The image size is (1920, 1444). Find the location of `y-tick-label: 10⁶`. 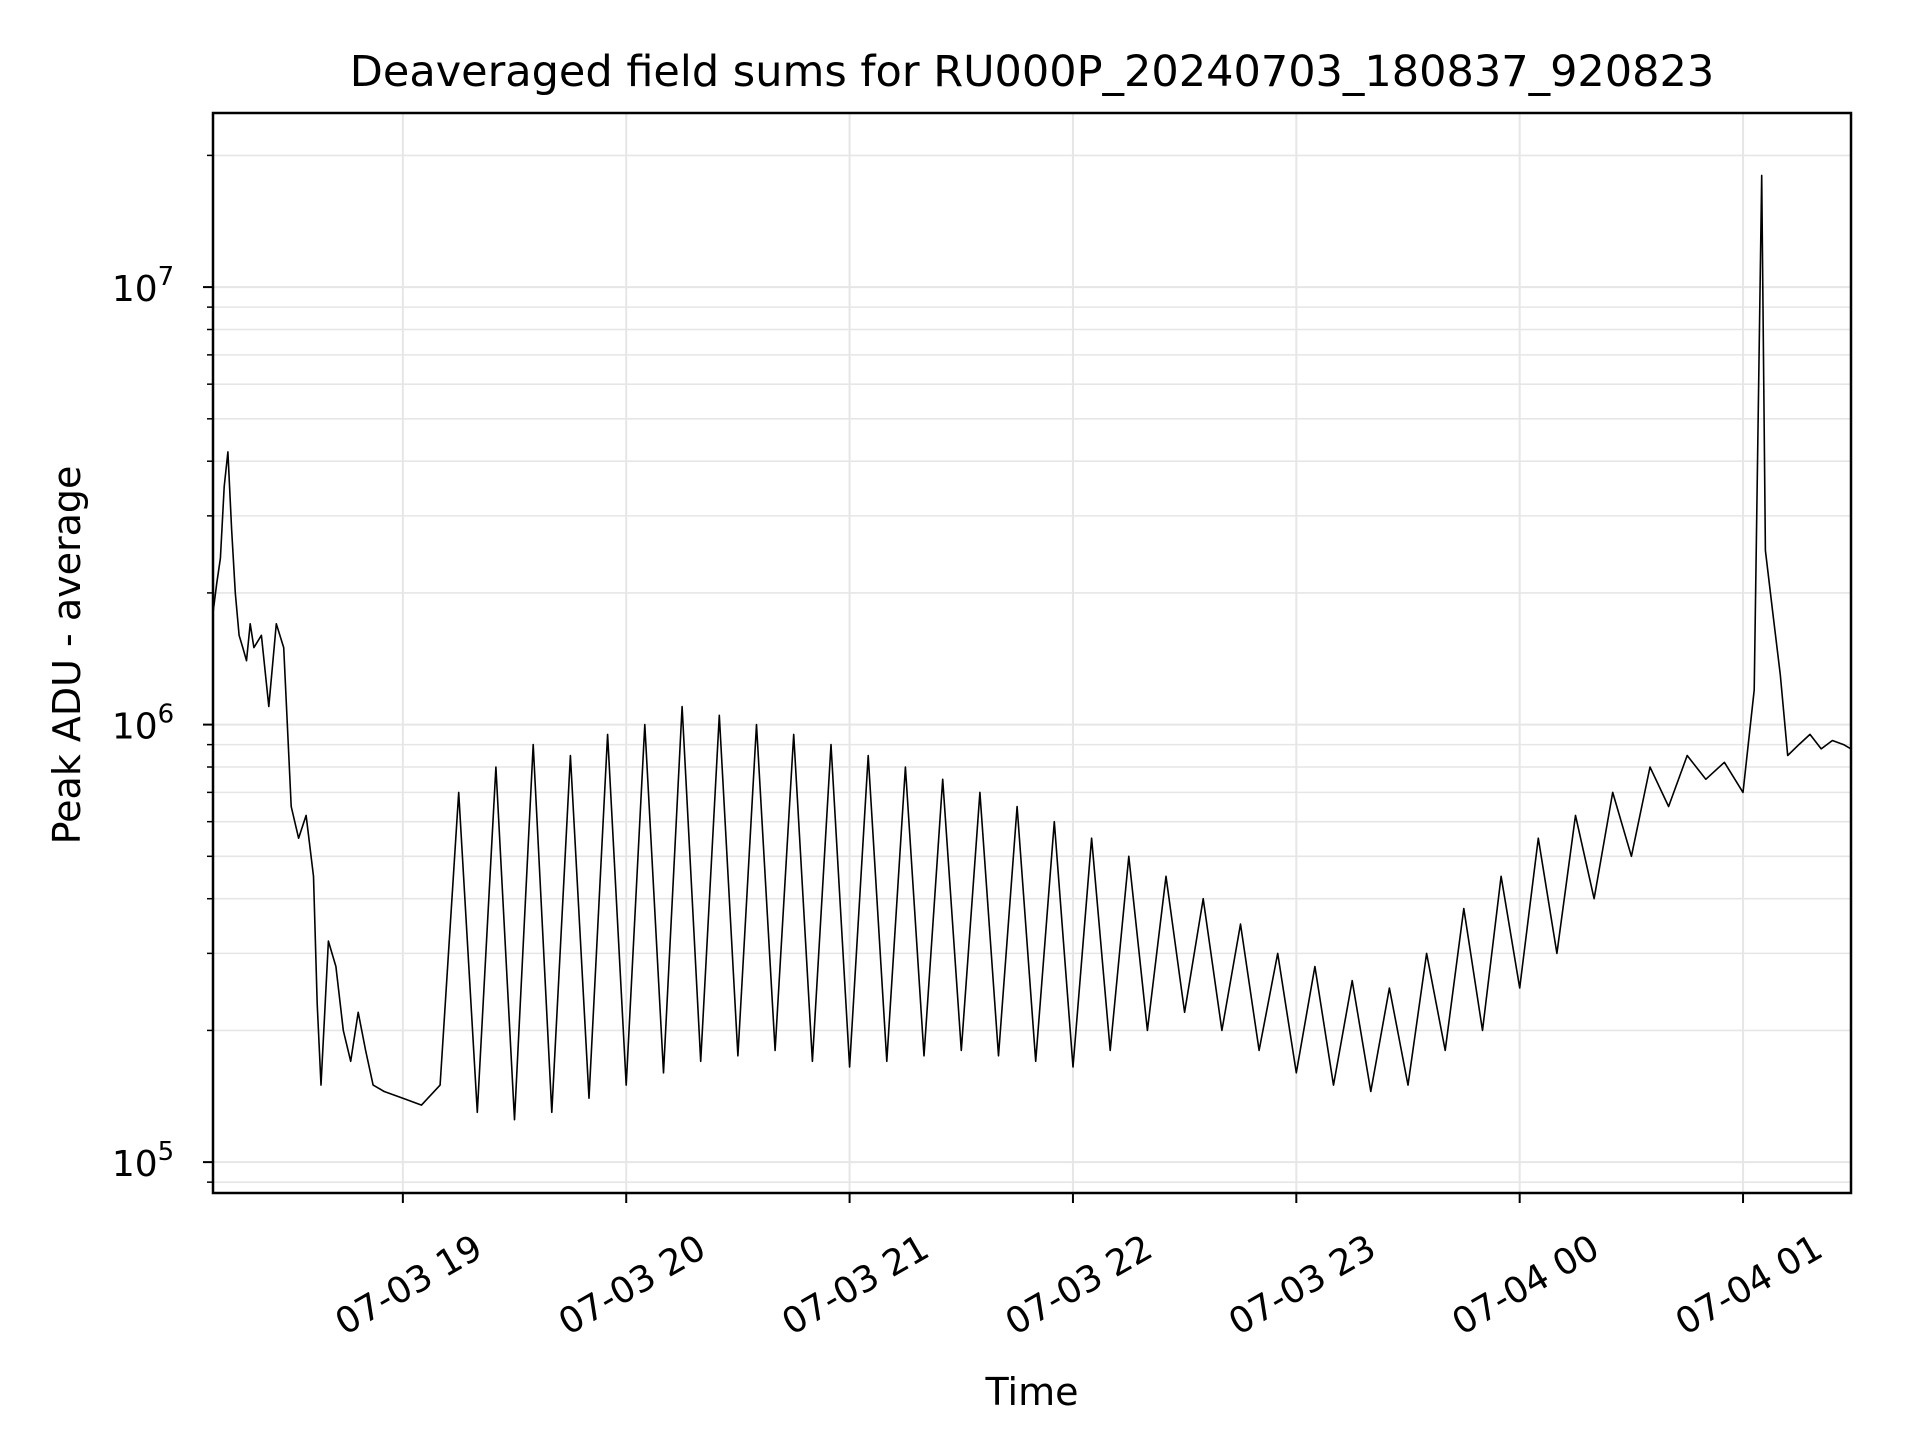

y-tick-label: 10⁶ is located at coordinates (143, 724).